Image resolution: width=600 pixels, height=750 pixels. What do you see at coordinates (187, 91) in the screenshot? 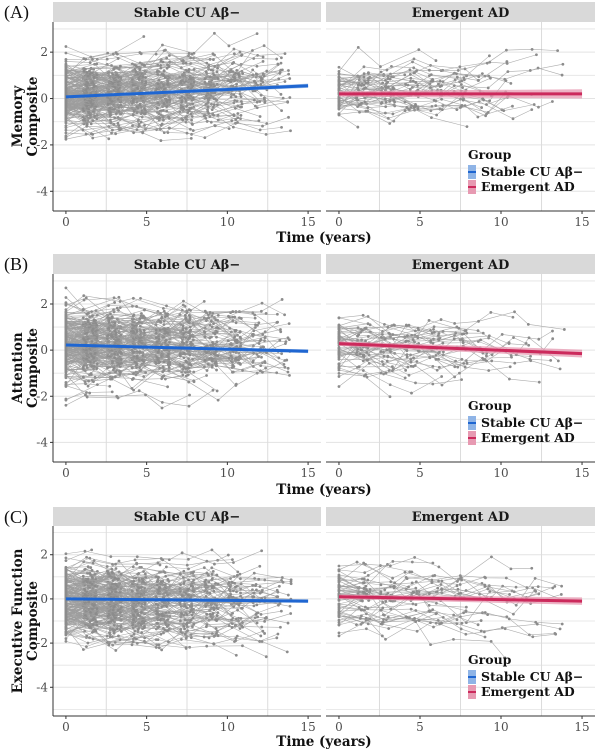
I see `fit-line` at bounding box center [187, 91].